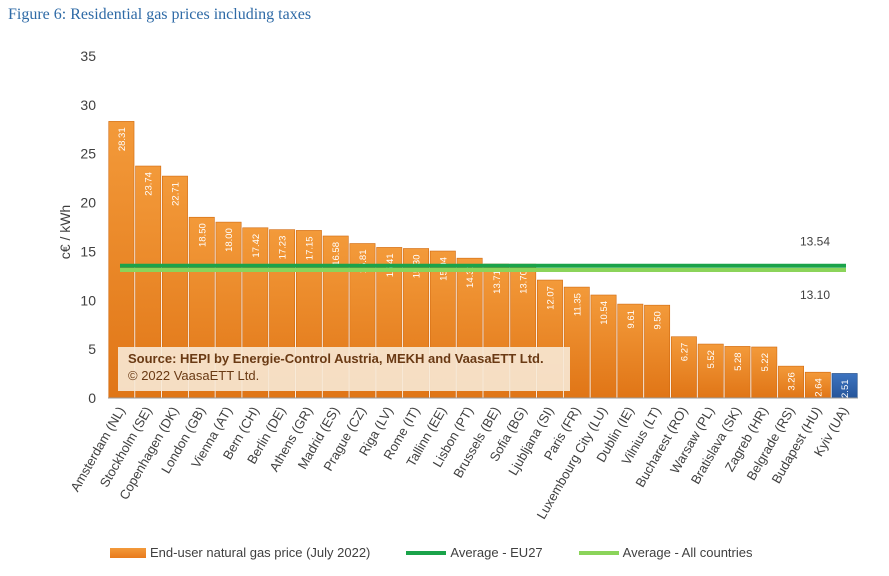 The height and width of the screenshot is (576, 889). I want to click on legend-swatch-eu27, so click(426, 552).